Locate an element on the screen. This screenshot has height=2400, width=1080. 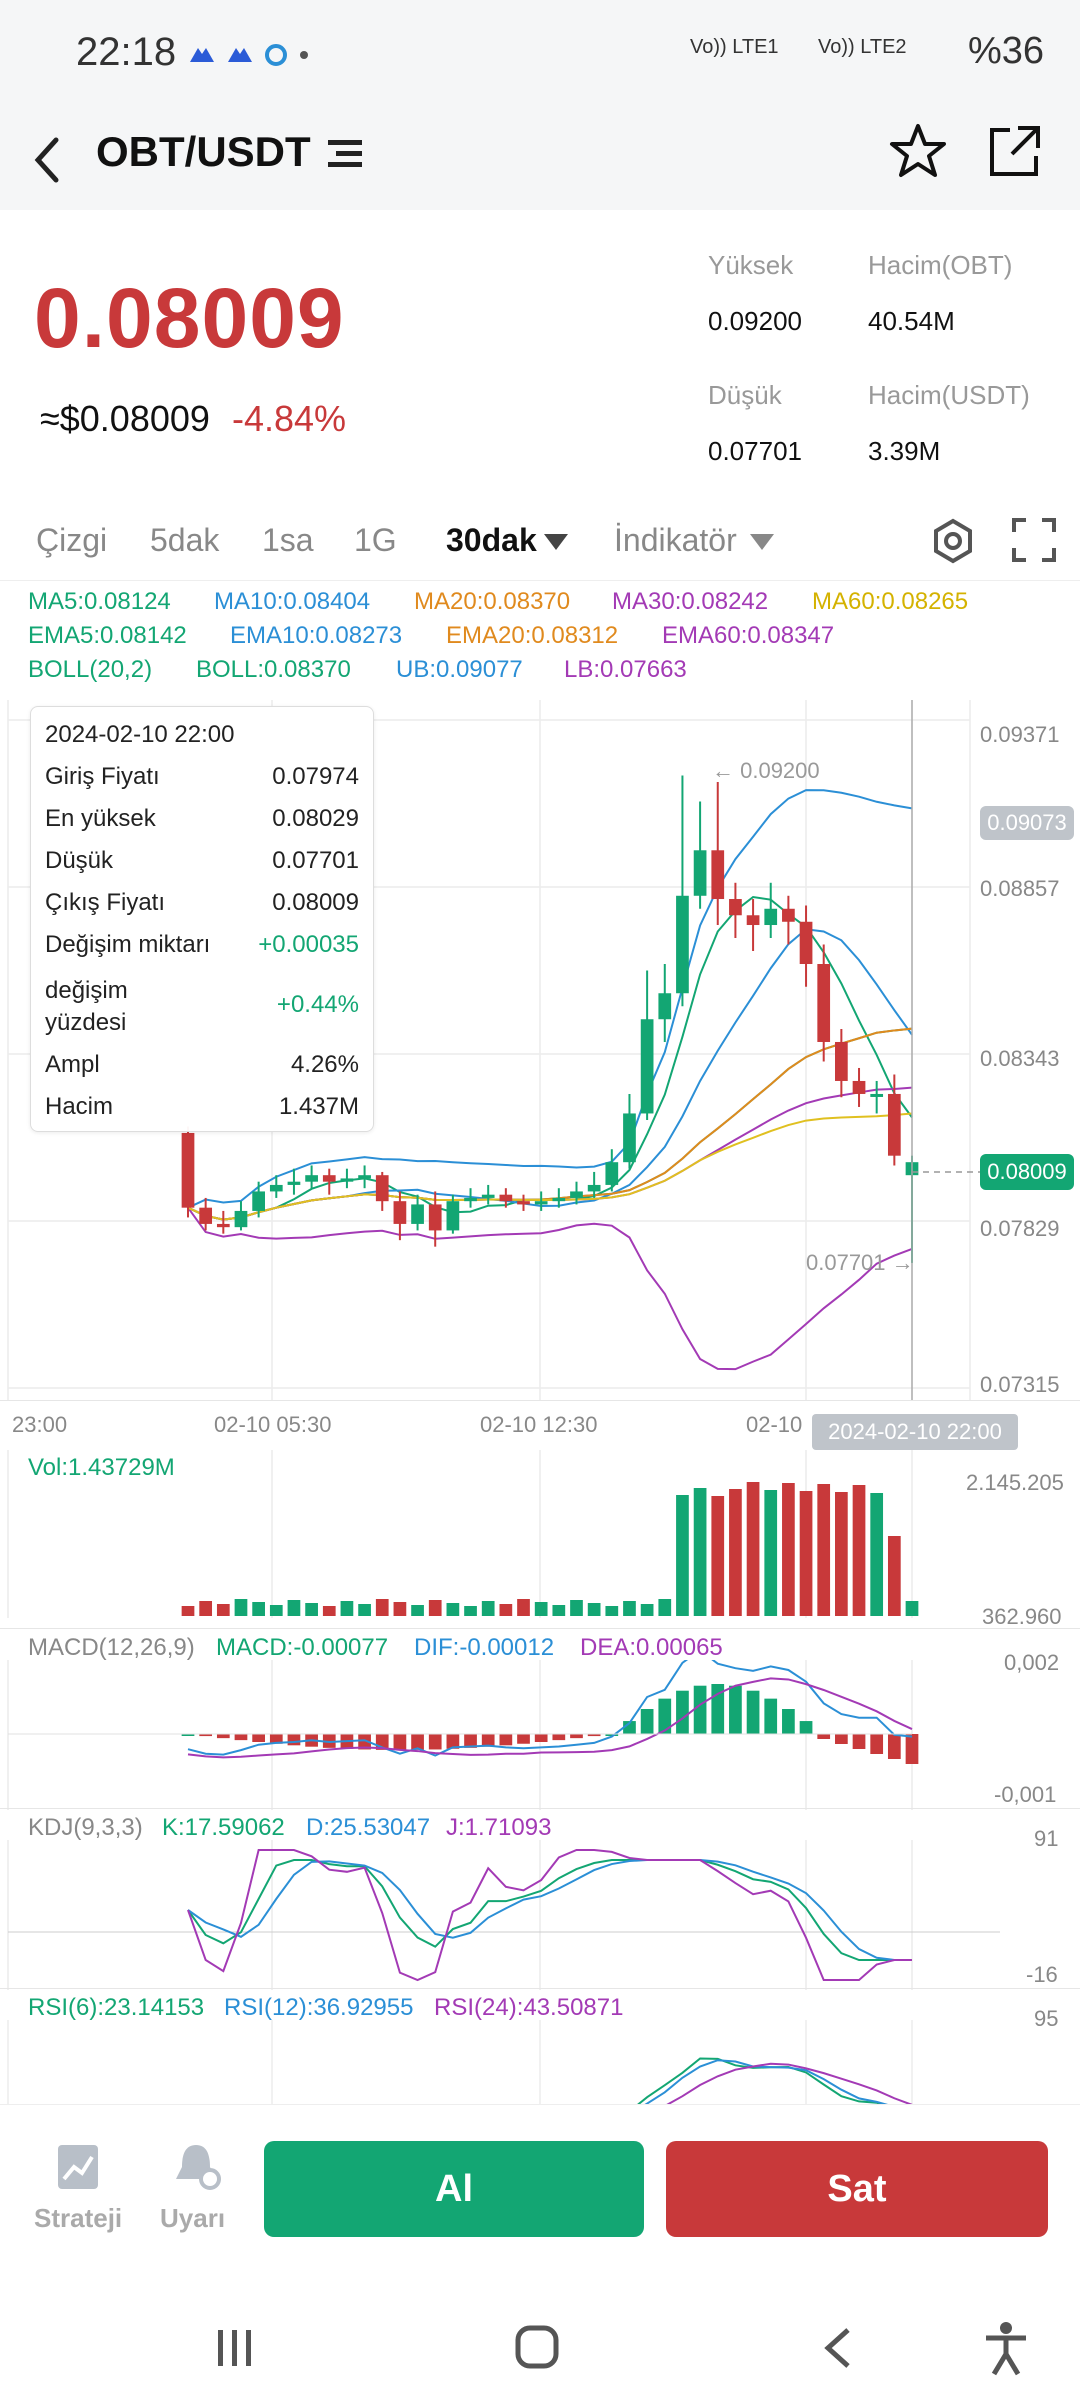
boll-lb-label: LB:0.07663 is located at coordinates (625, 669).